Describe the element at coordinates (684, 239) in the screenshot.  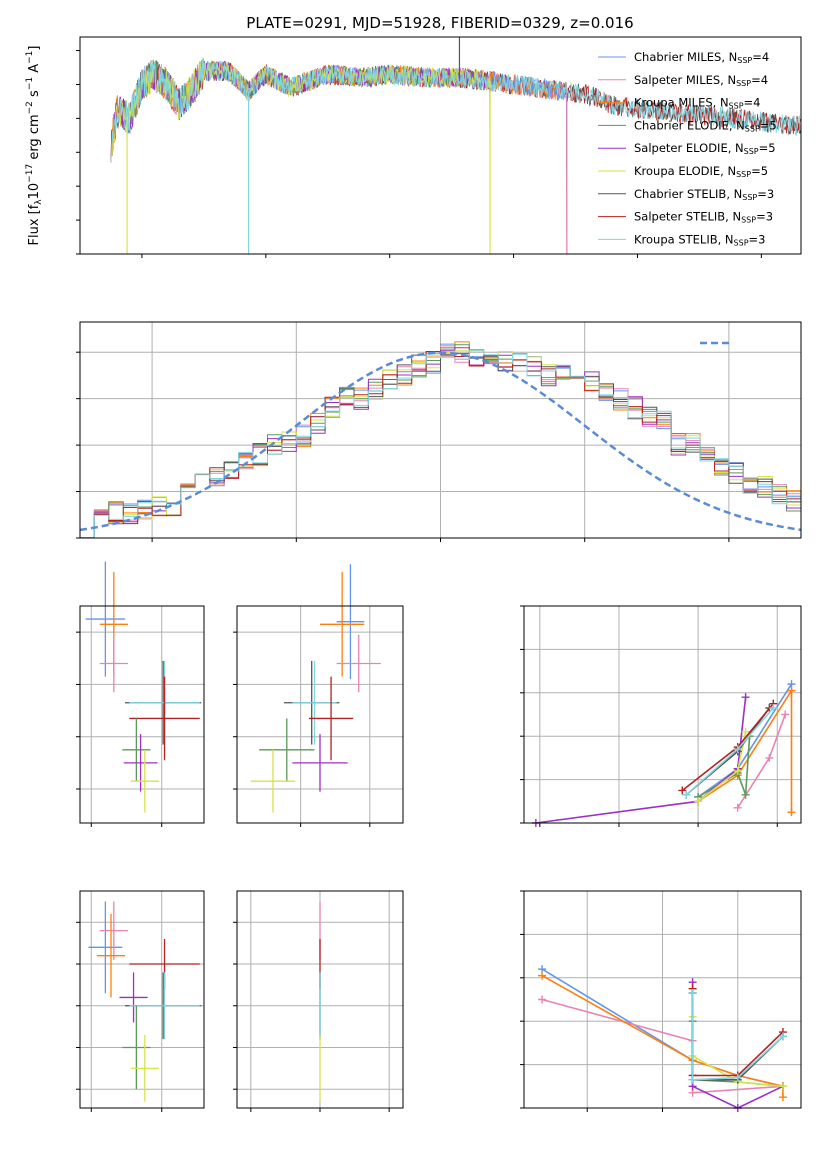
I see `legend-base: Kroupa STELIB, N` at that location.